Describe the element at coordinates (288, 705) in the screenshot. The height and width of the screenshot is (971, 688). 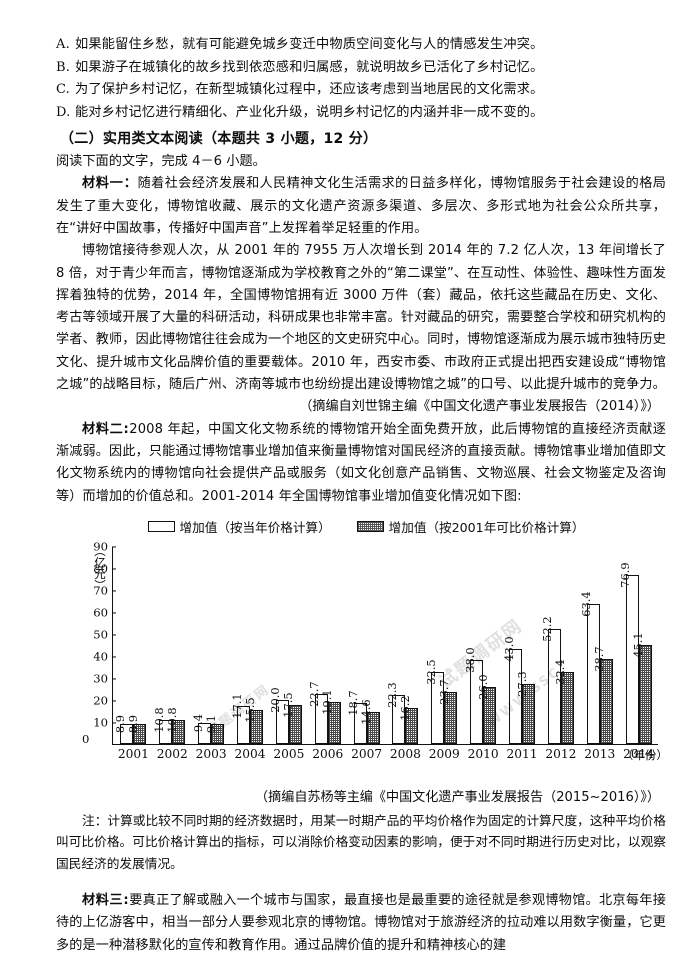
I see `chart-bar-value-label: 17.5` at that location.